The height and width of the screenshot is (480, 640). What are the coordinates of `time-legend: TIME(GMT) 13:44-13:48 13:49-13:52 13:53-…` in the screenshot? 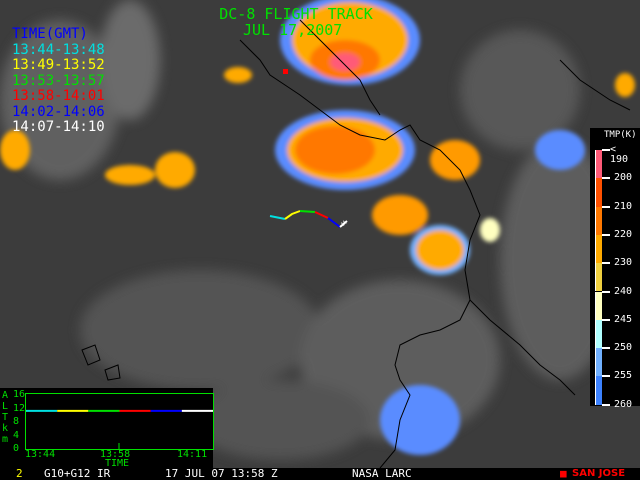 It's located at (58, 81).